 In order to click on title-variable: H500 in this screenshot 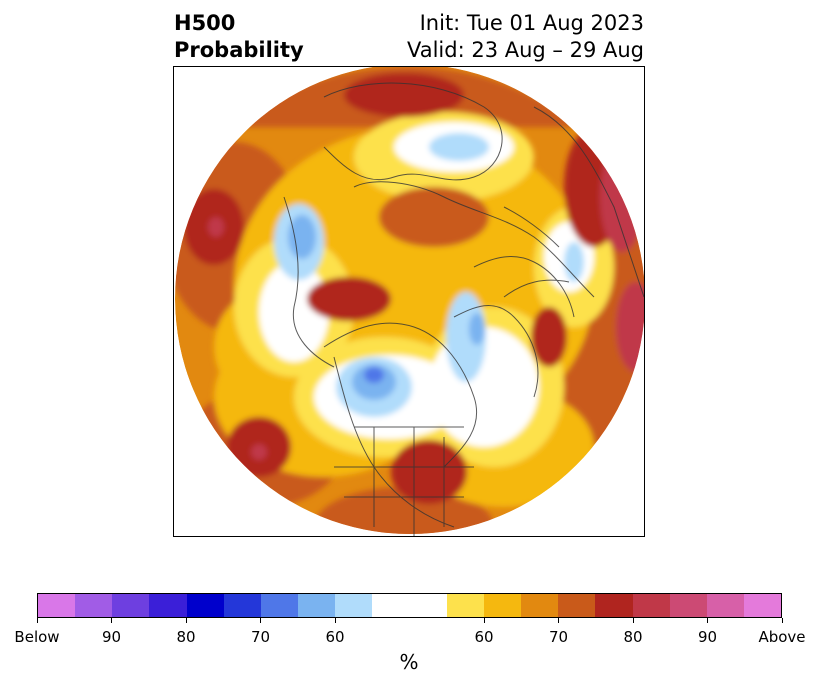, I will do `click(205, 23)`.